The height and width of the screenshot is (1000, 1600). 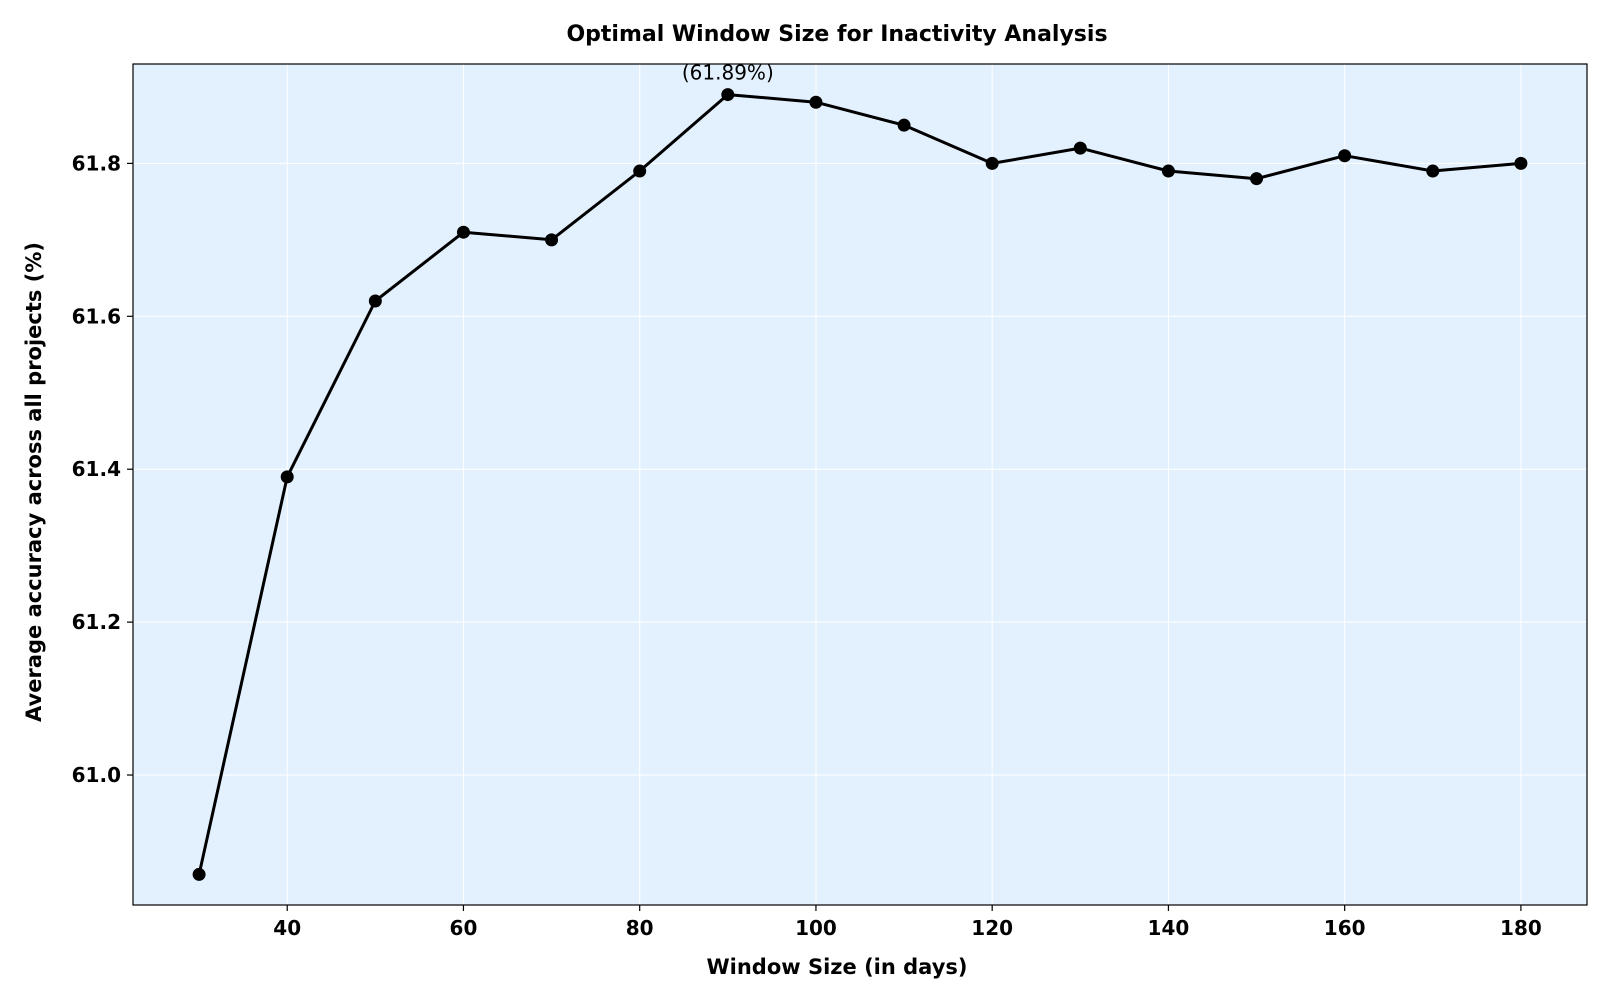 I want to click on y-tick-label: 61.0, so click(x=96, y=775).